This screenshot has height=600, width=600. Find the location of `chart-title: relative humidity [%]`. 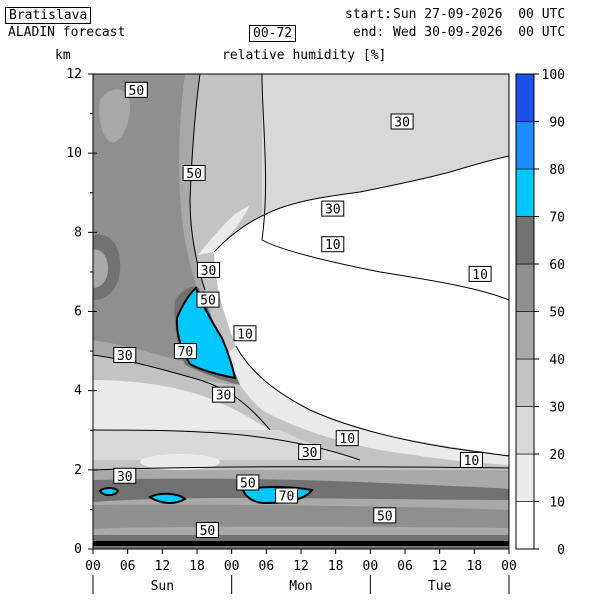

chart-title: relative humidity [%] is located at coordinates (304, 55).